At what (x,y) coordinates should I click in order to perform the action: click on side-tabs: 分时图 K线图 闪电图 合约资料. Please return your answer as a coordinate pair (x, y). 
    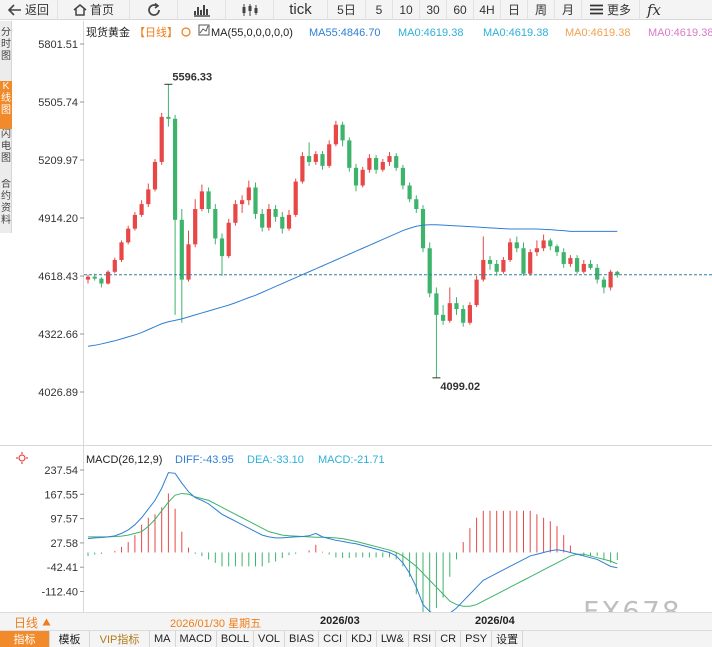
    Looking at the image, I should click on (6, 127).